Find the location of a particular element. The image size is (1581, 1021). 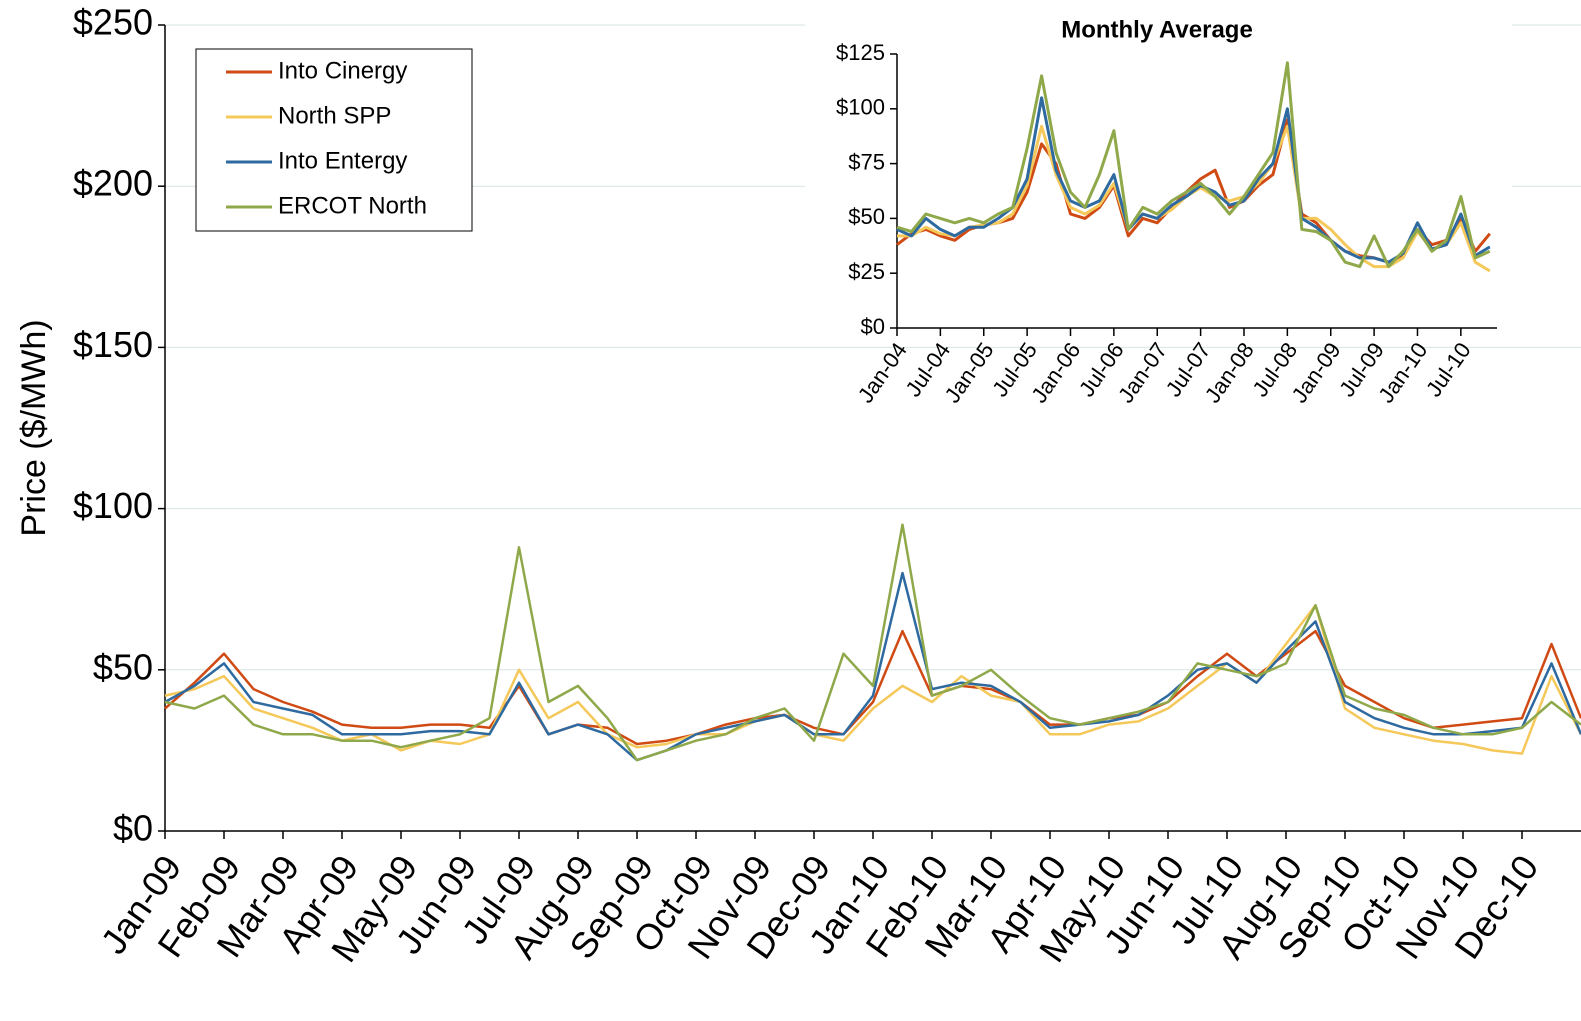

x-tick-label: Jan-04 is located at coordinates (882, 372).